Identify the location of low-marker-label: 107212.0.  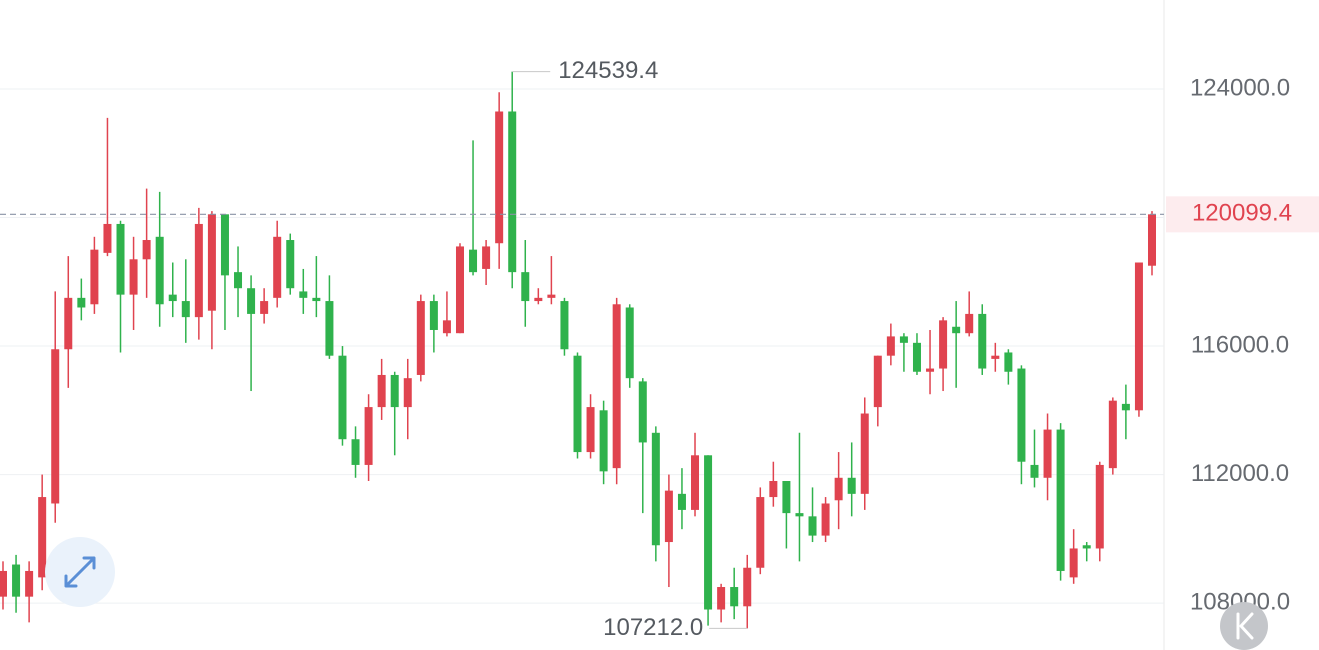
(653, 627).